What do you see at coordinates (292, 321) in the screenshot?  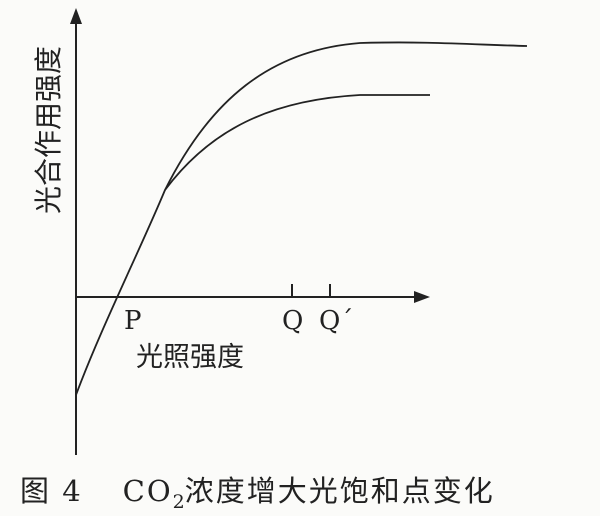 I see `point-label-q: Q` at bounding box center [292, 321].